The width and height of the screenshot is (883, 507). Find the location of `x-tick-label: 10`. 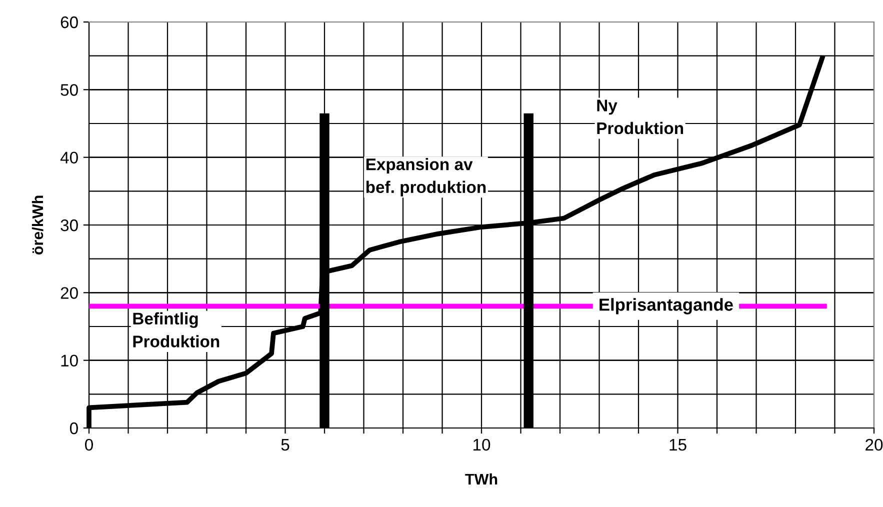

x-tick-label: 10 is located at coordinates (482, 444).